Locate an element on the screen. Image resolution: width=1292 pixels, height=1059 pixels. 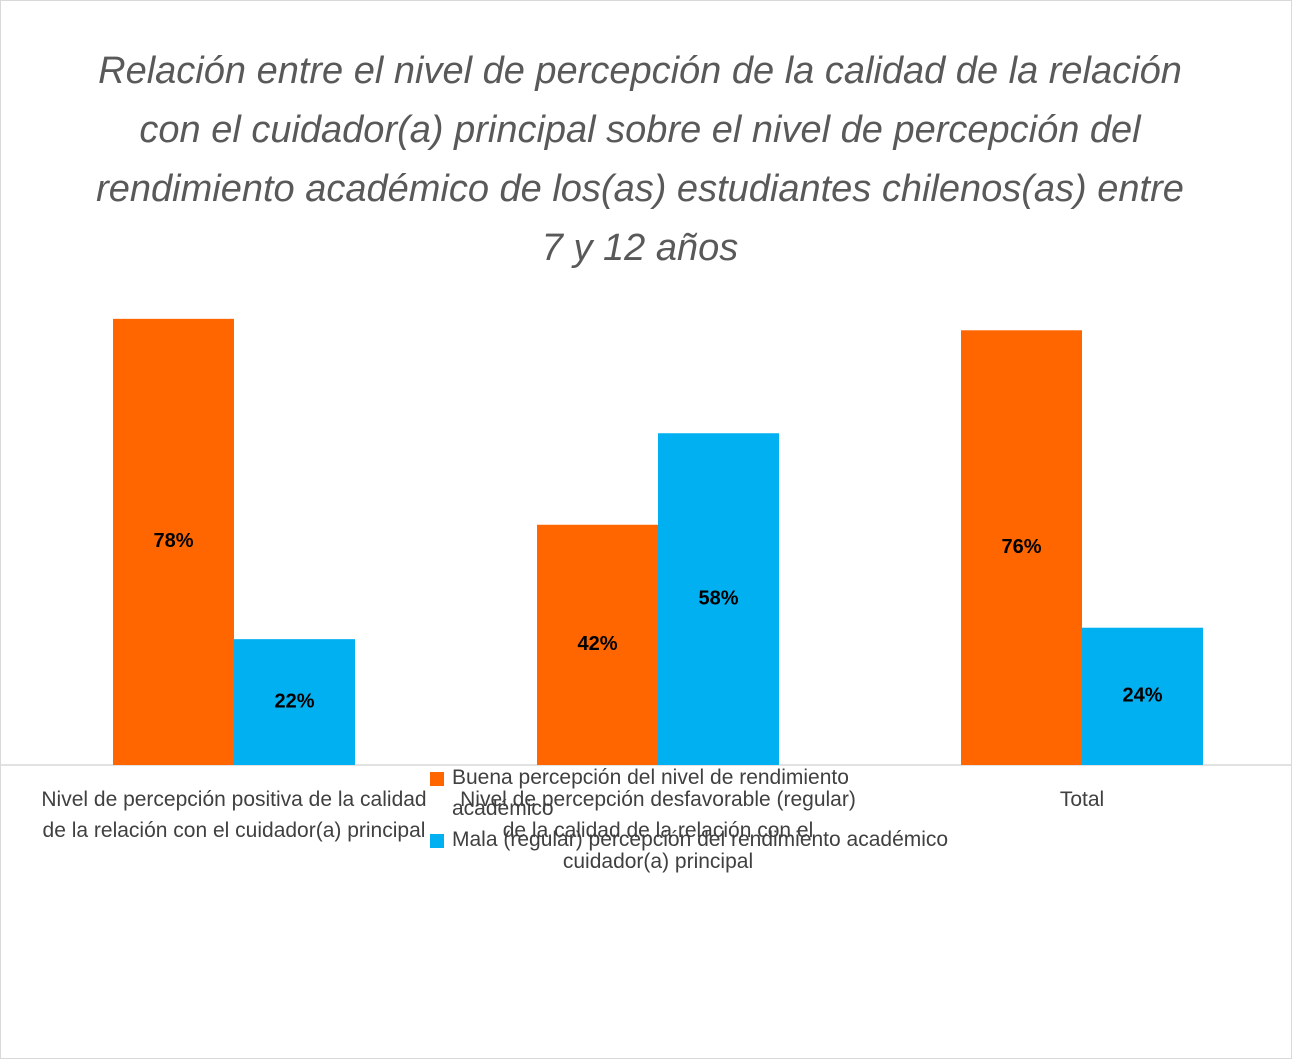
value-label: 22% is located at coordinates (294, 701).